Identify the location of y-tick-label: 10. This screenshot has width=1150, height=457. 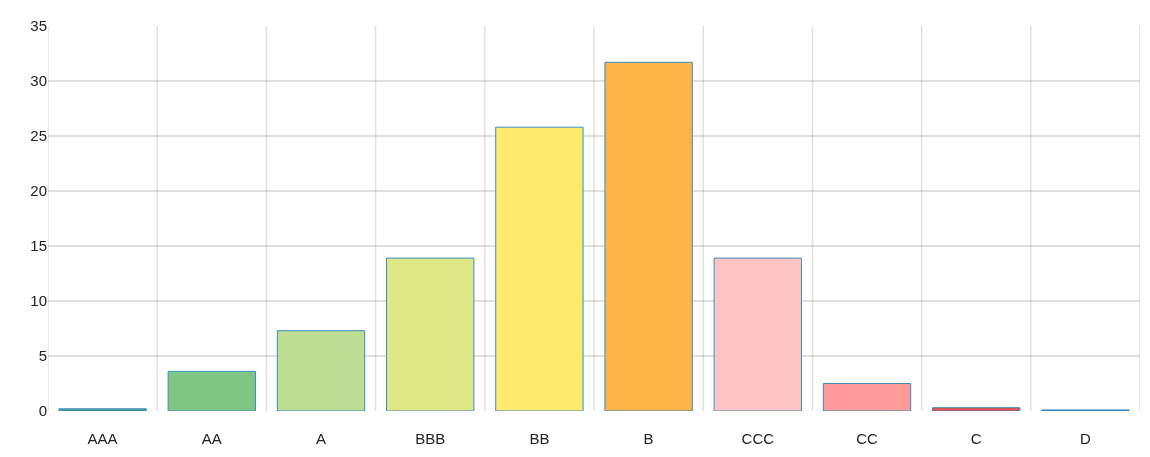
(38, 301).